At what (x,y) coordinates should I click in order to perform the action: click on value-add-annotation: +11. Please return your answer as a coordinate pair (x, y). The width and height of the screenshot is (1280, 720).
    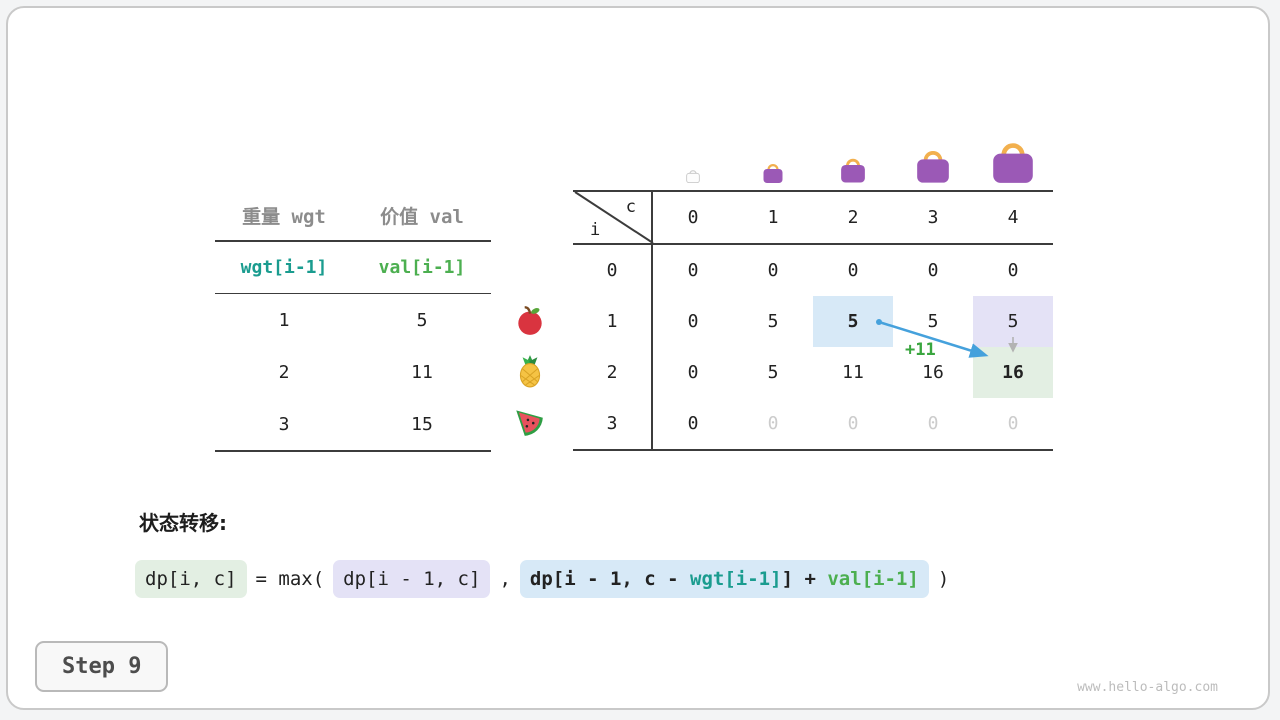
    Looking at the image, I should click on (920, 350).